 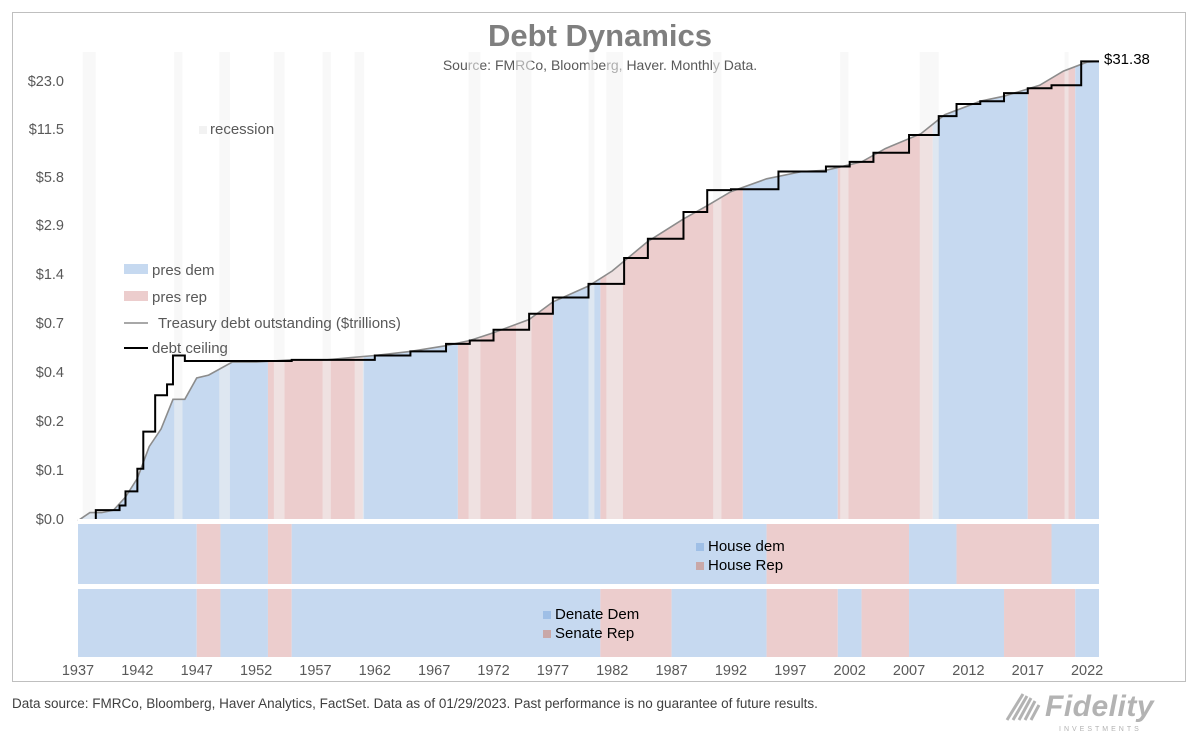 I want to click on y-tick-label: $5.8, so click(x=50, y=178).